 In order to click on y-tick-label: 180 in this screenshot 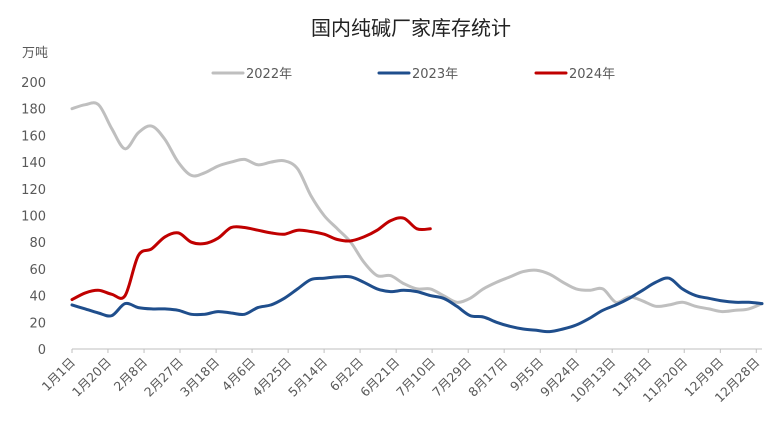, I will do `click(33, 110)`.